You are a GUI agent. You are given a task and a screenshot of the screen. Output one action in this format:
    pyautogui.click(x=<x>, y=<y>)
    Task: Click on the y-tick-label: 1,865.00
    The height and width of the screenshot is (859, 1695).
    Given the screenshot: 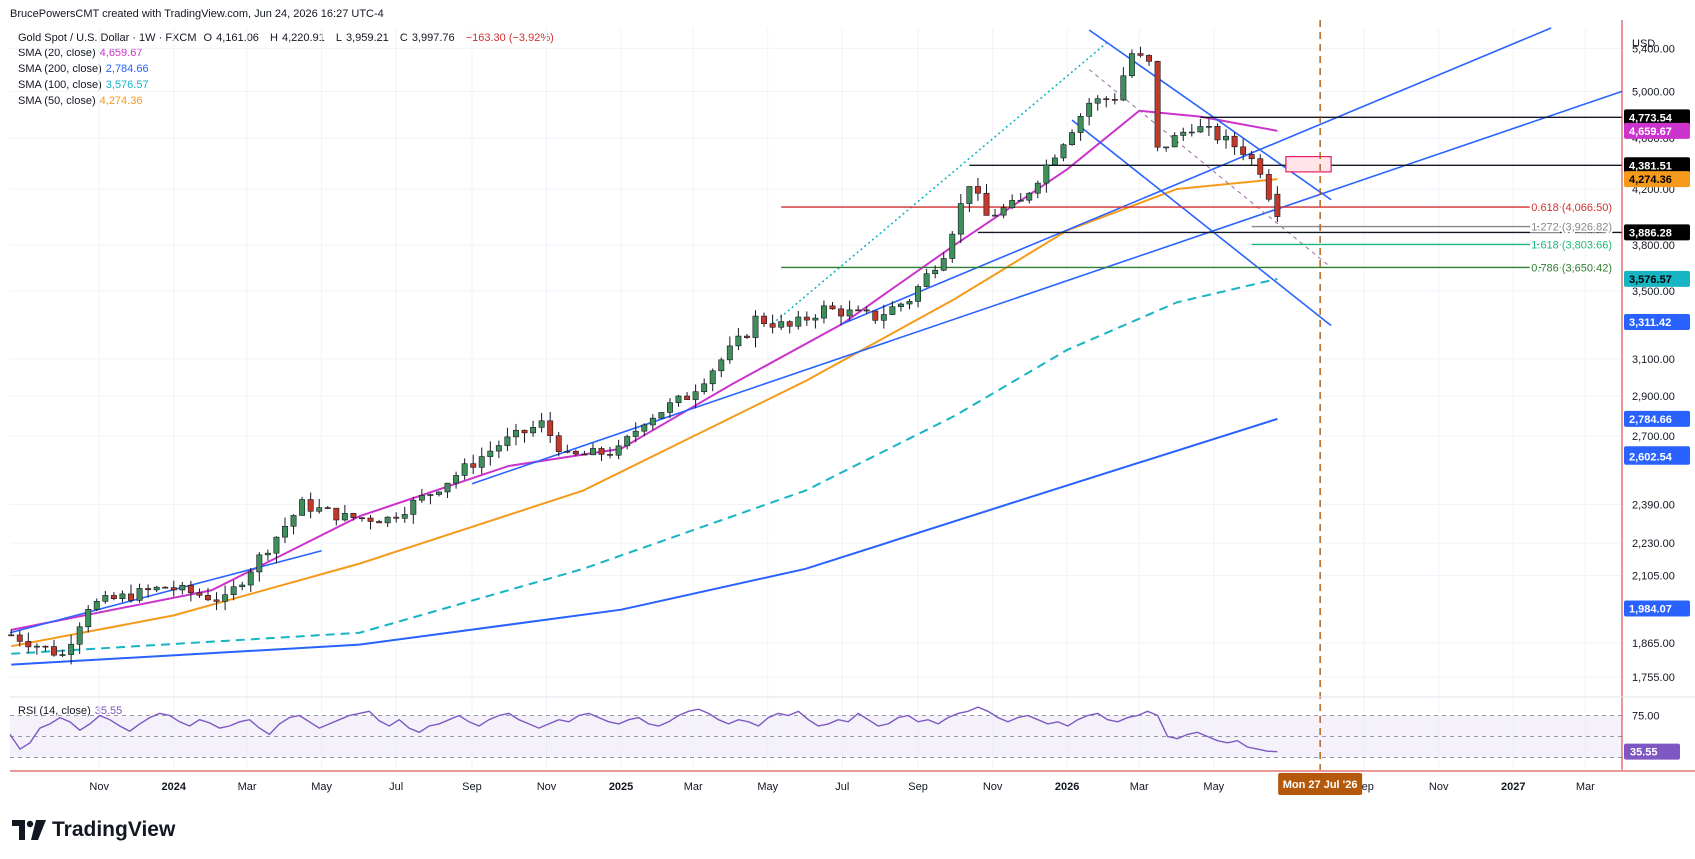 What is the action you would take?
    pyautogui.click(x=1653, y=644)
    